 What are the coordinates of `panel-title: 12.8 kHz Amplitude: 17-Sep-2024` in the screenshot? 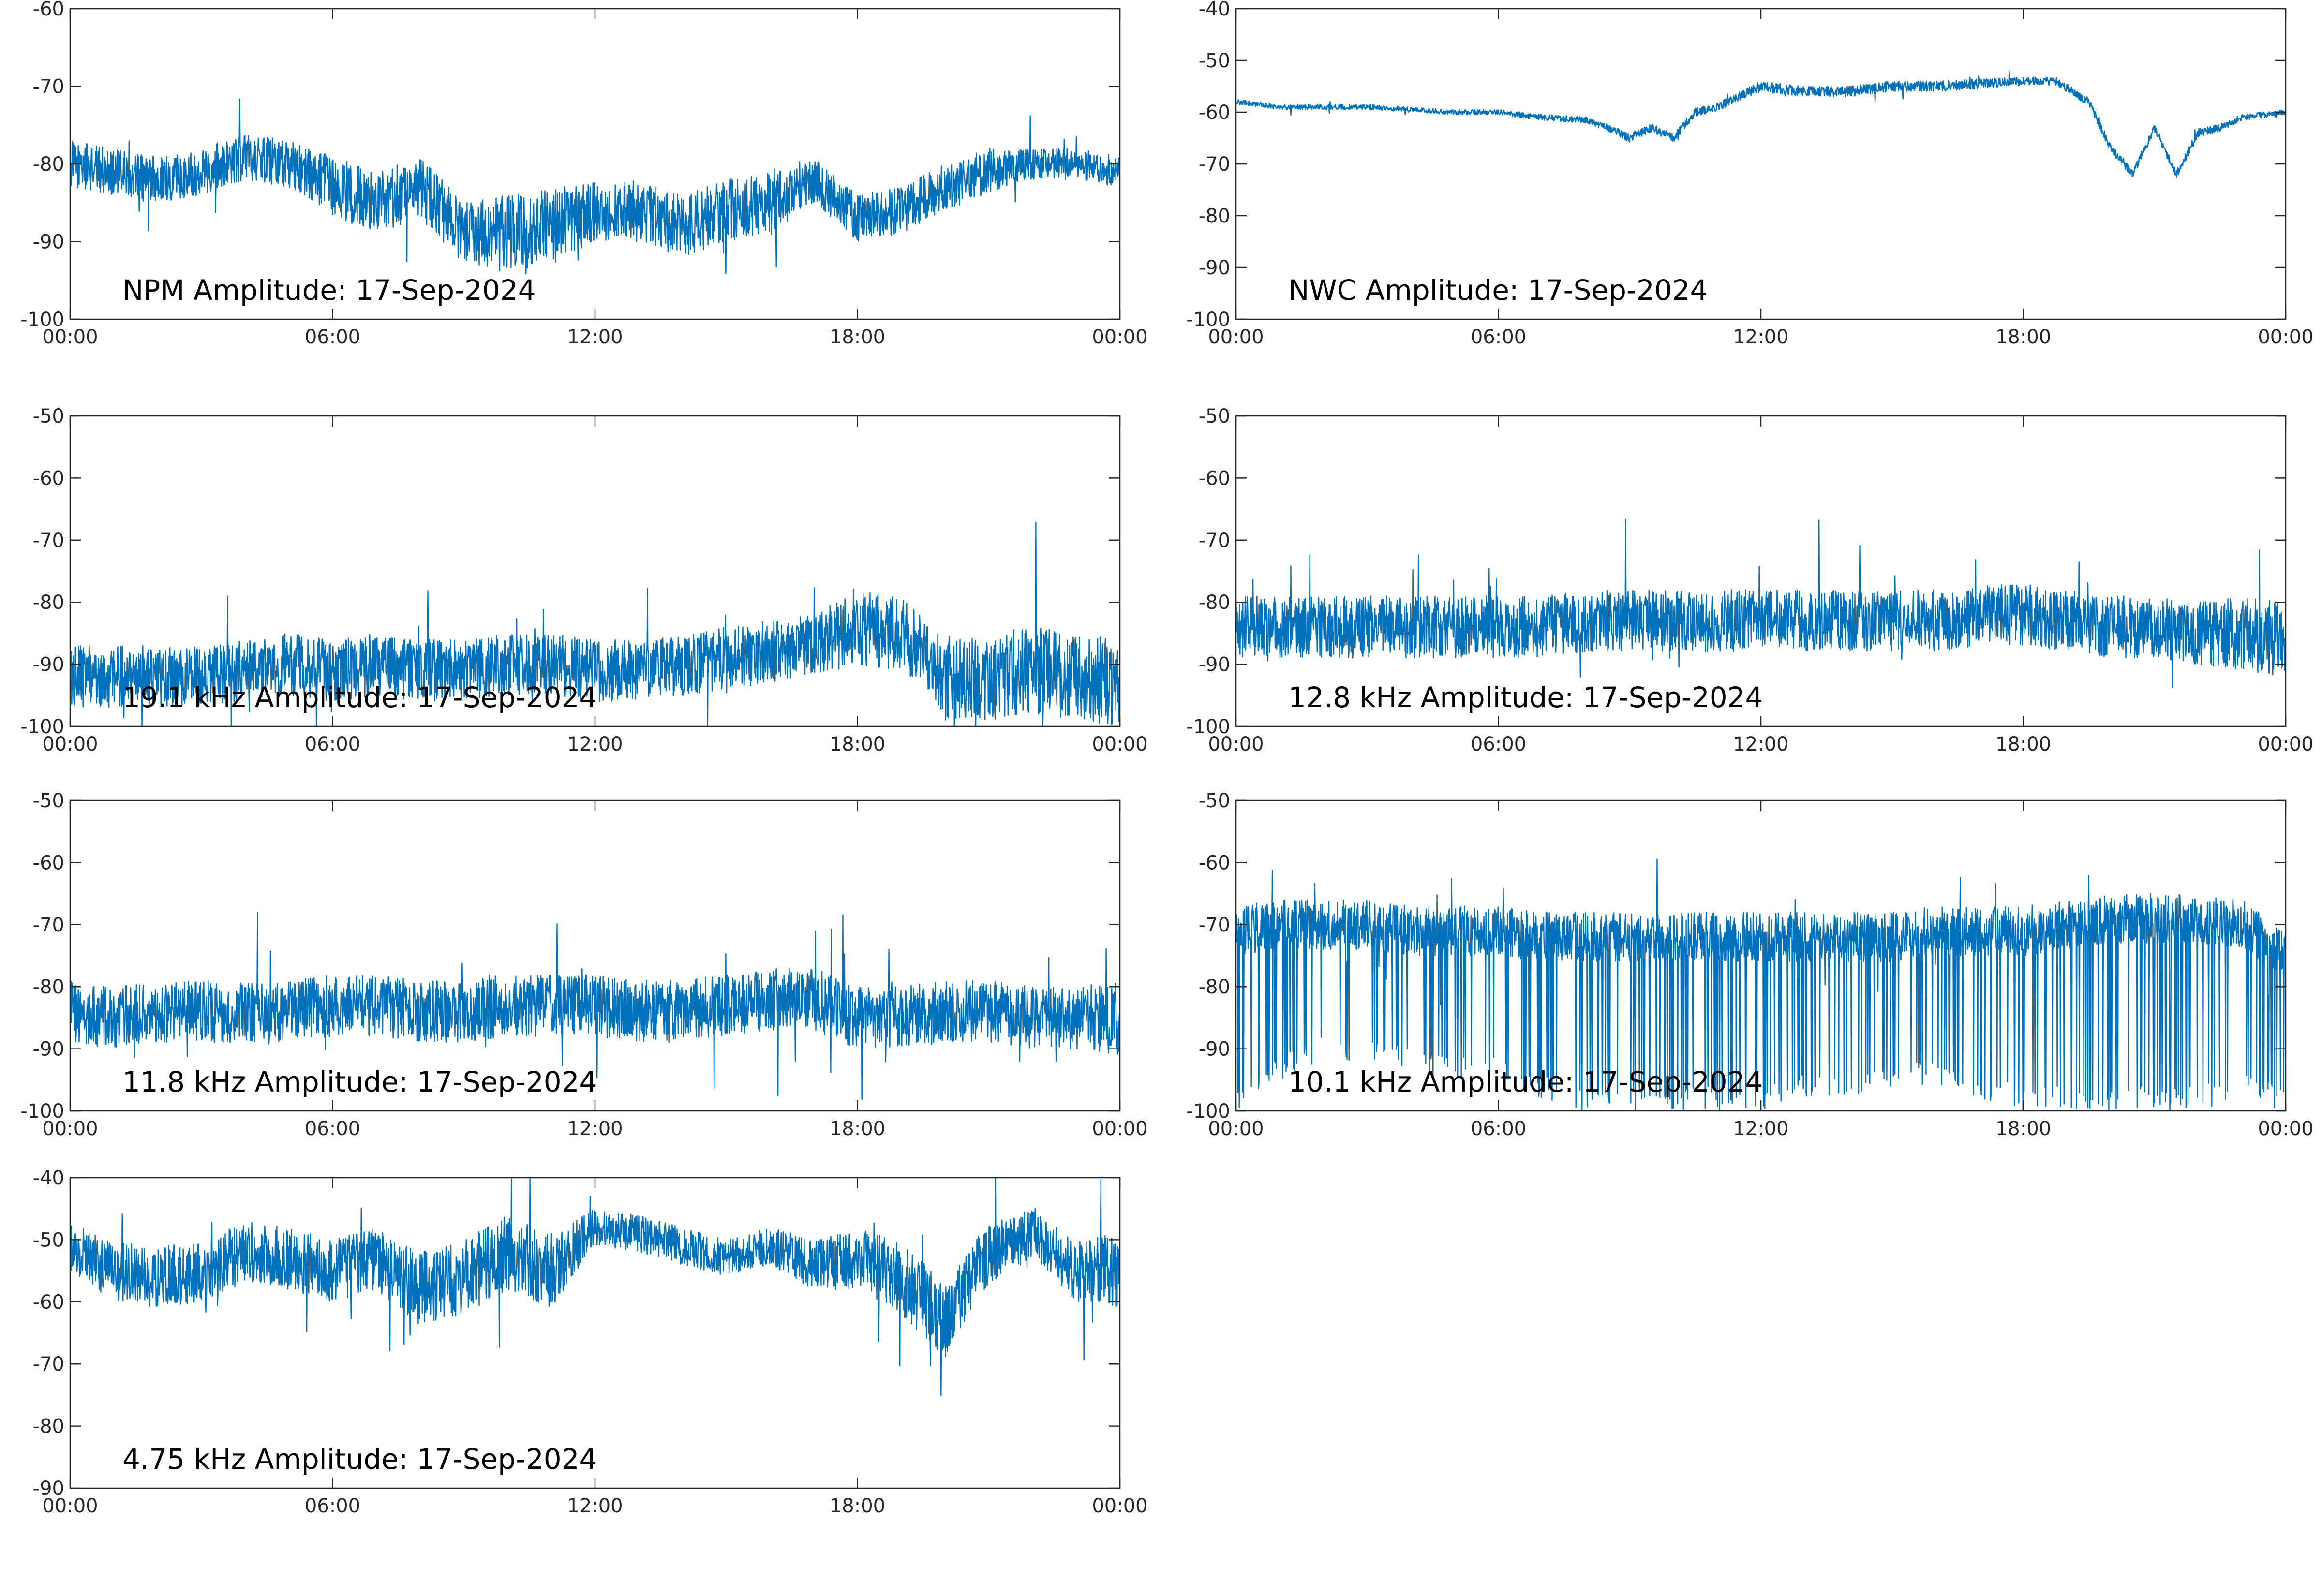 It's located at (1525, 697).